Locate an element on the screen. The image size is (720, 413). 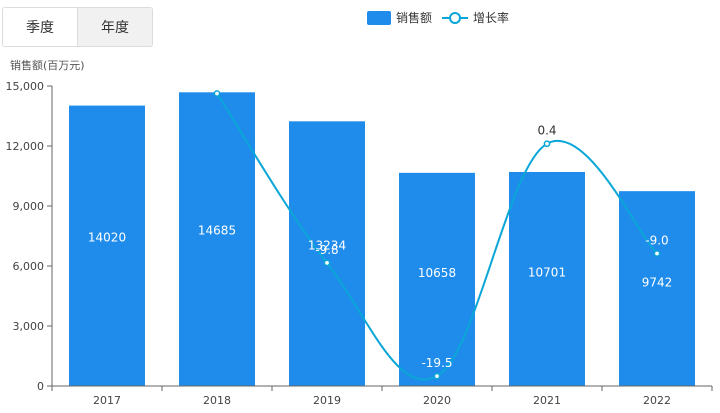
legend-swatch-sales is located at coordinates (379, 18).